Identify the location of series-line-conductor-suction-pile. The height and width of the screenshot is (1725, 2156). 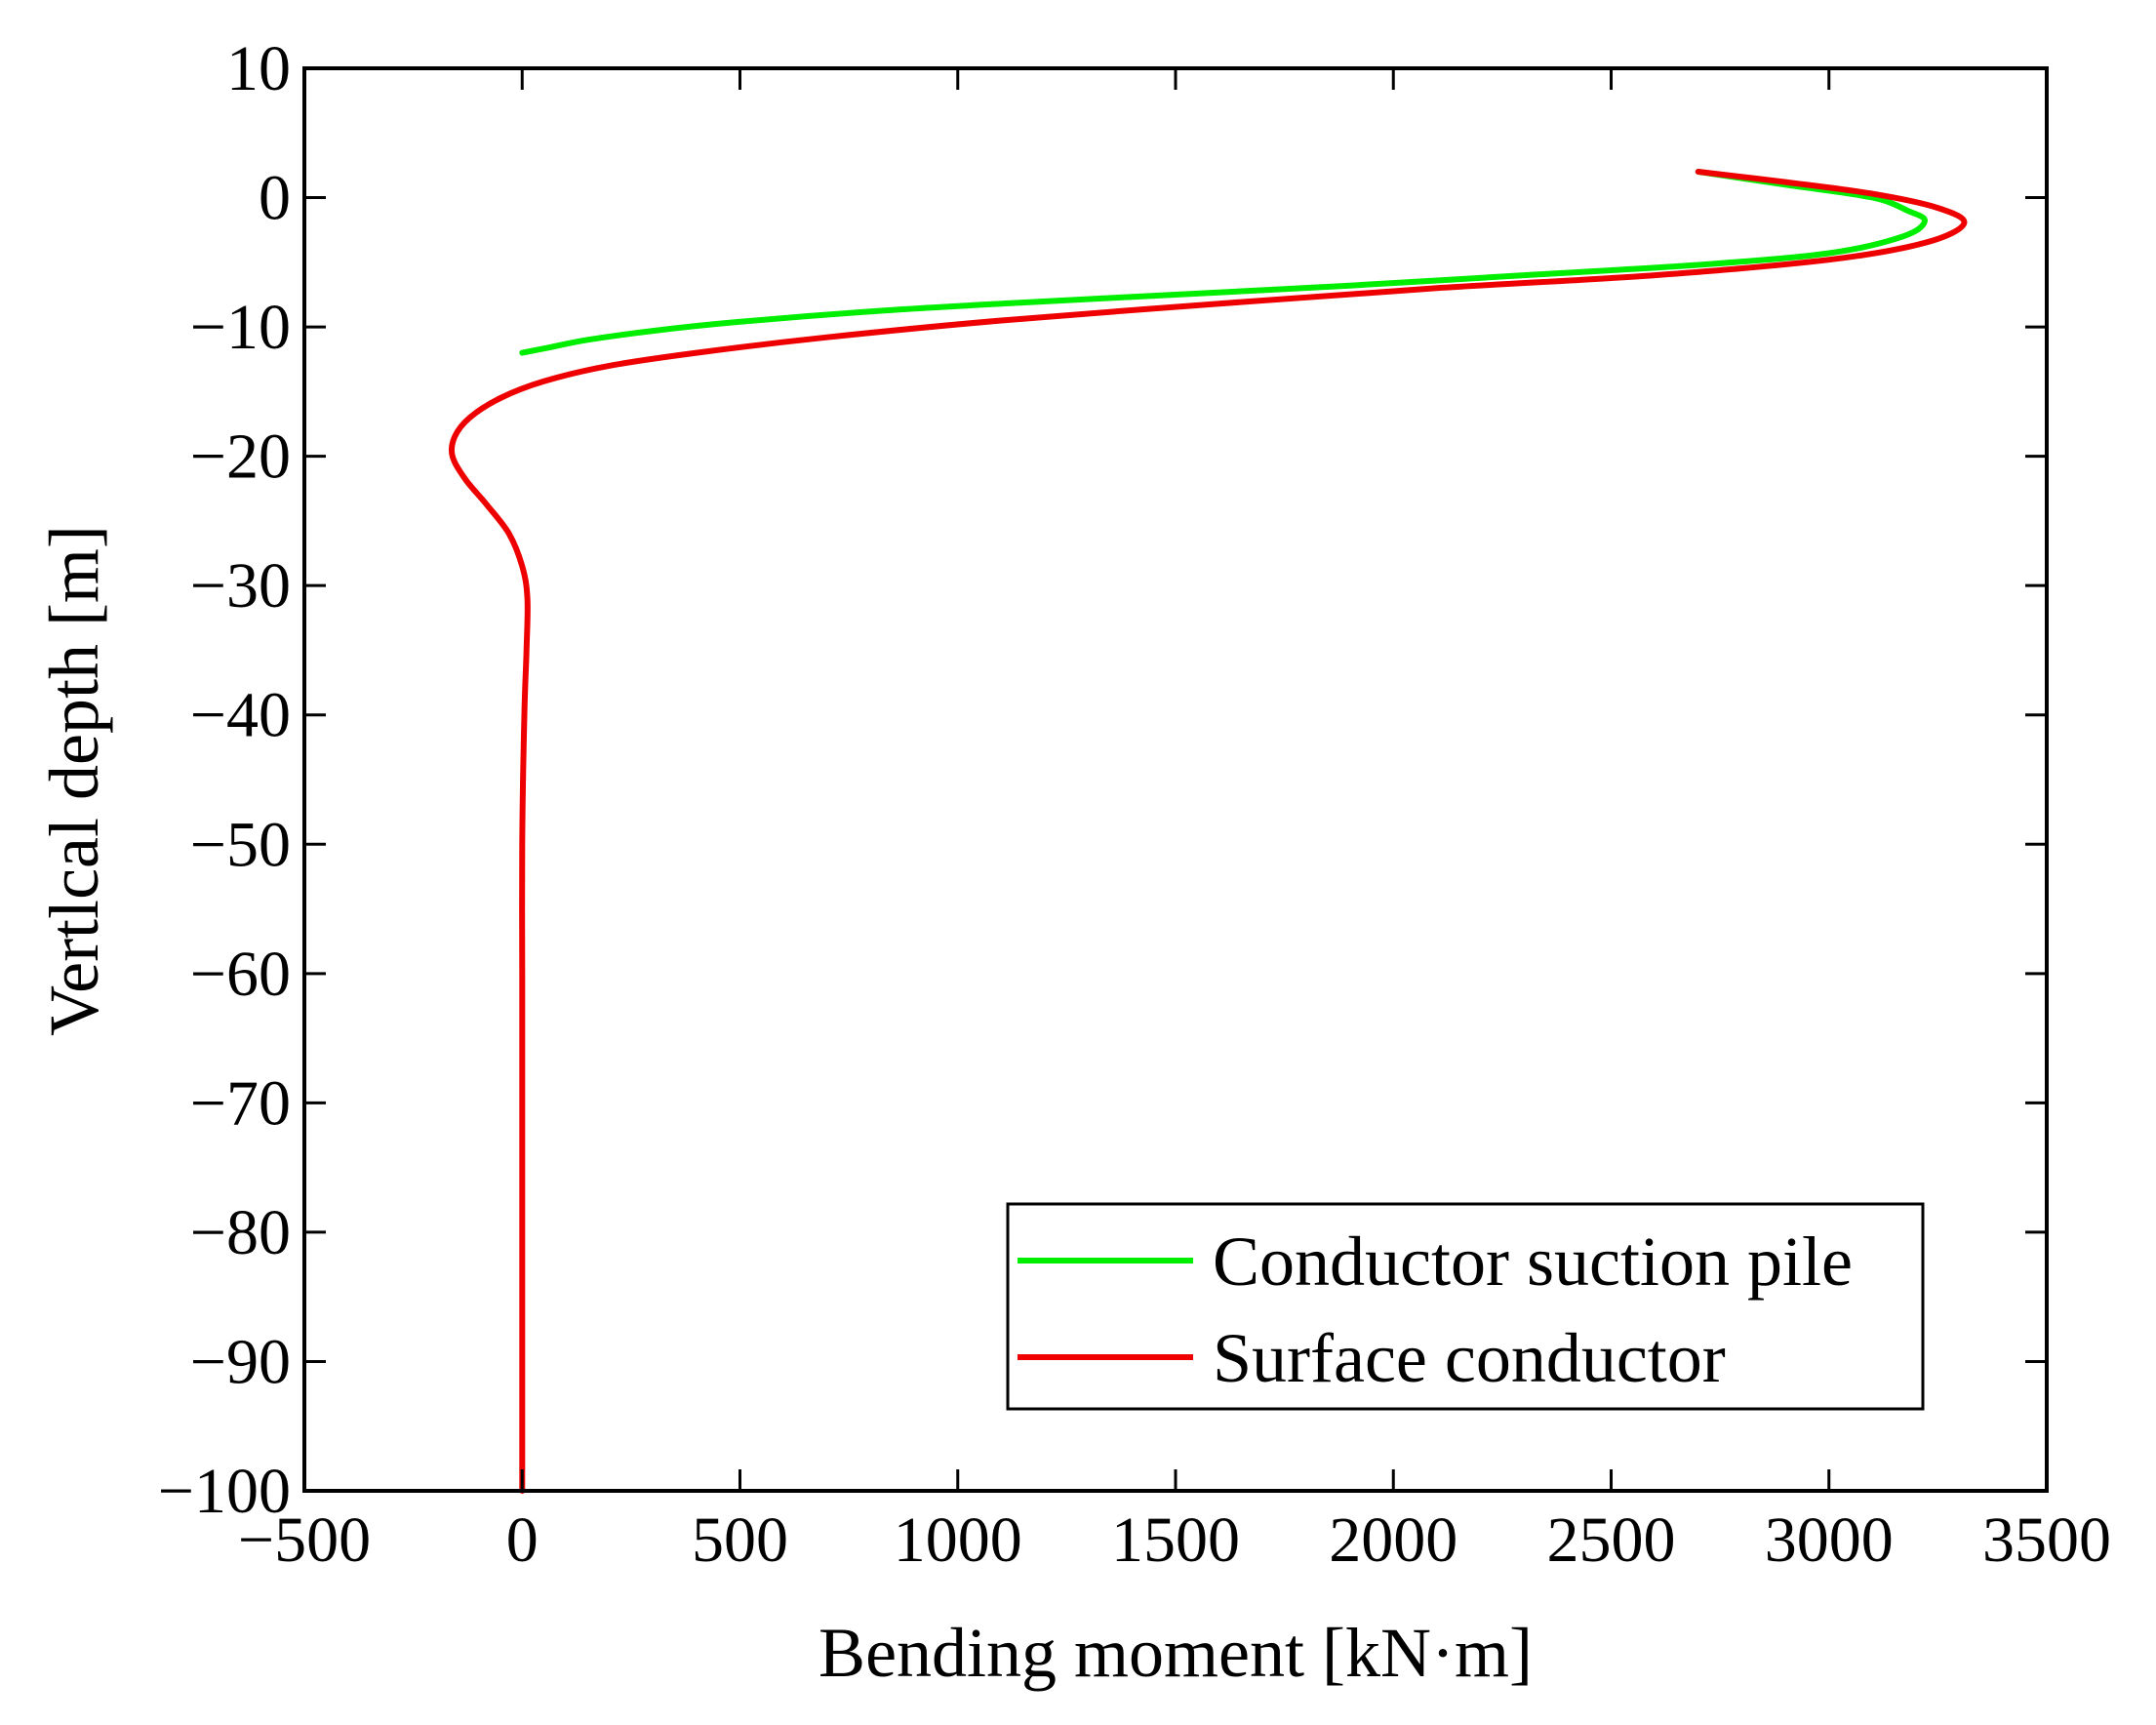
(1223, 262).